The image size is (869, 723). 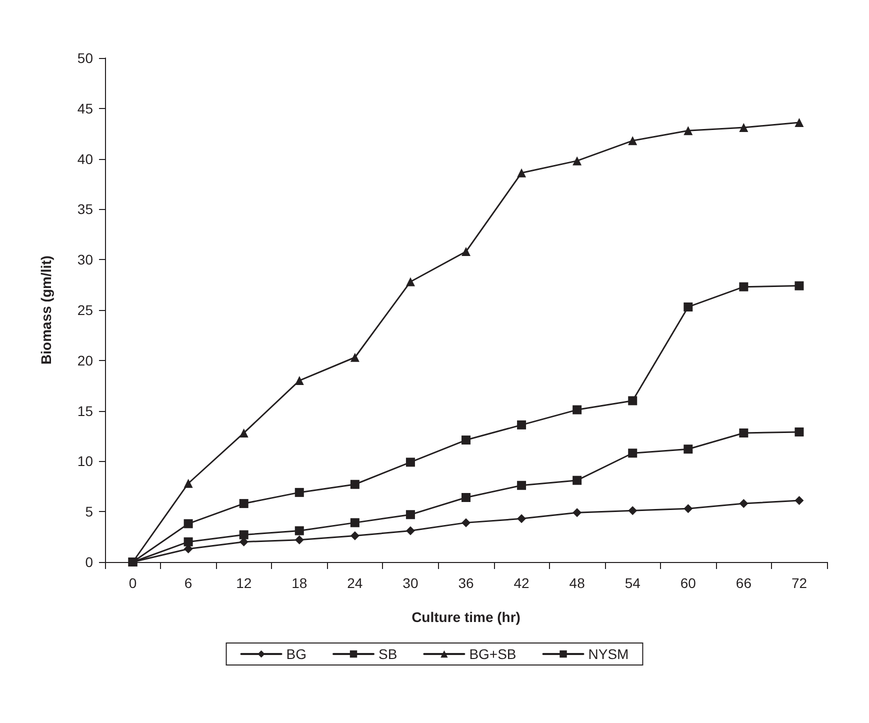 I want to click on x-tick-label: 42, so click(x=522, y=583).